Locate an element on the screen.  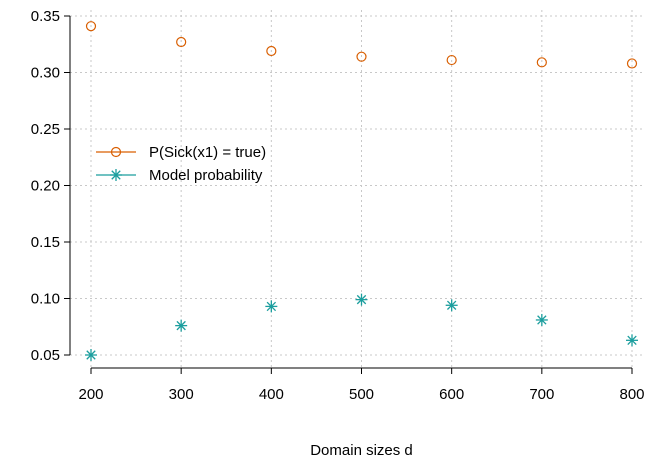
legend-label: P(Sick(x1) = true) is located at coordinates (207, 152).